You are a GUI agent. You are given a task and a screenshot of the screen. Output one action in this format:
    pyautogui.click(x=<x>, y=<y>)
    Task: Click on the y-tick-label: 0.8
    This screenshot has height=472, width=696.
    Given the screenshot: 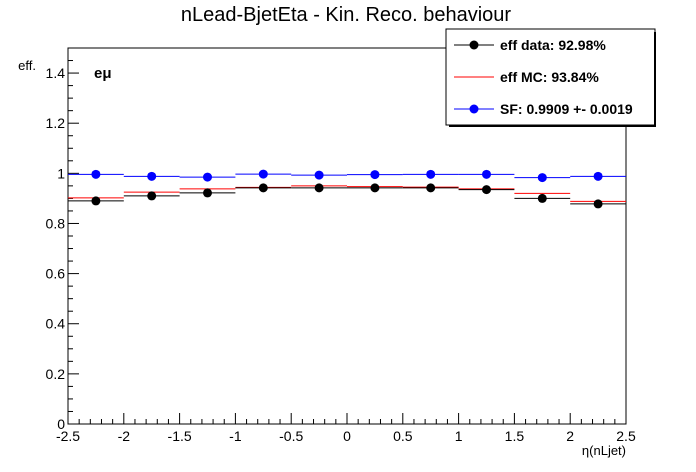 What is the action you would take?
    pyautogui.click(x=56, y=223)
    